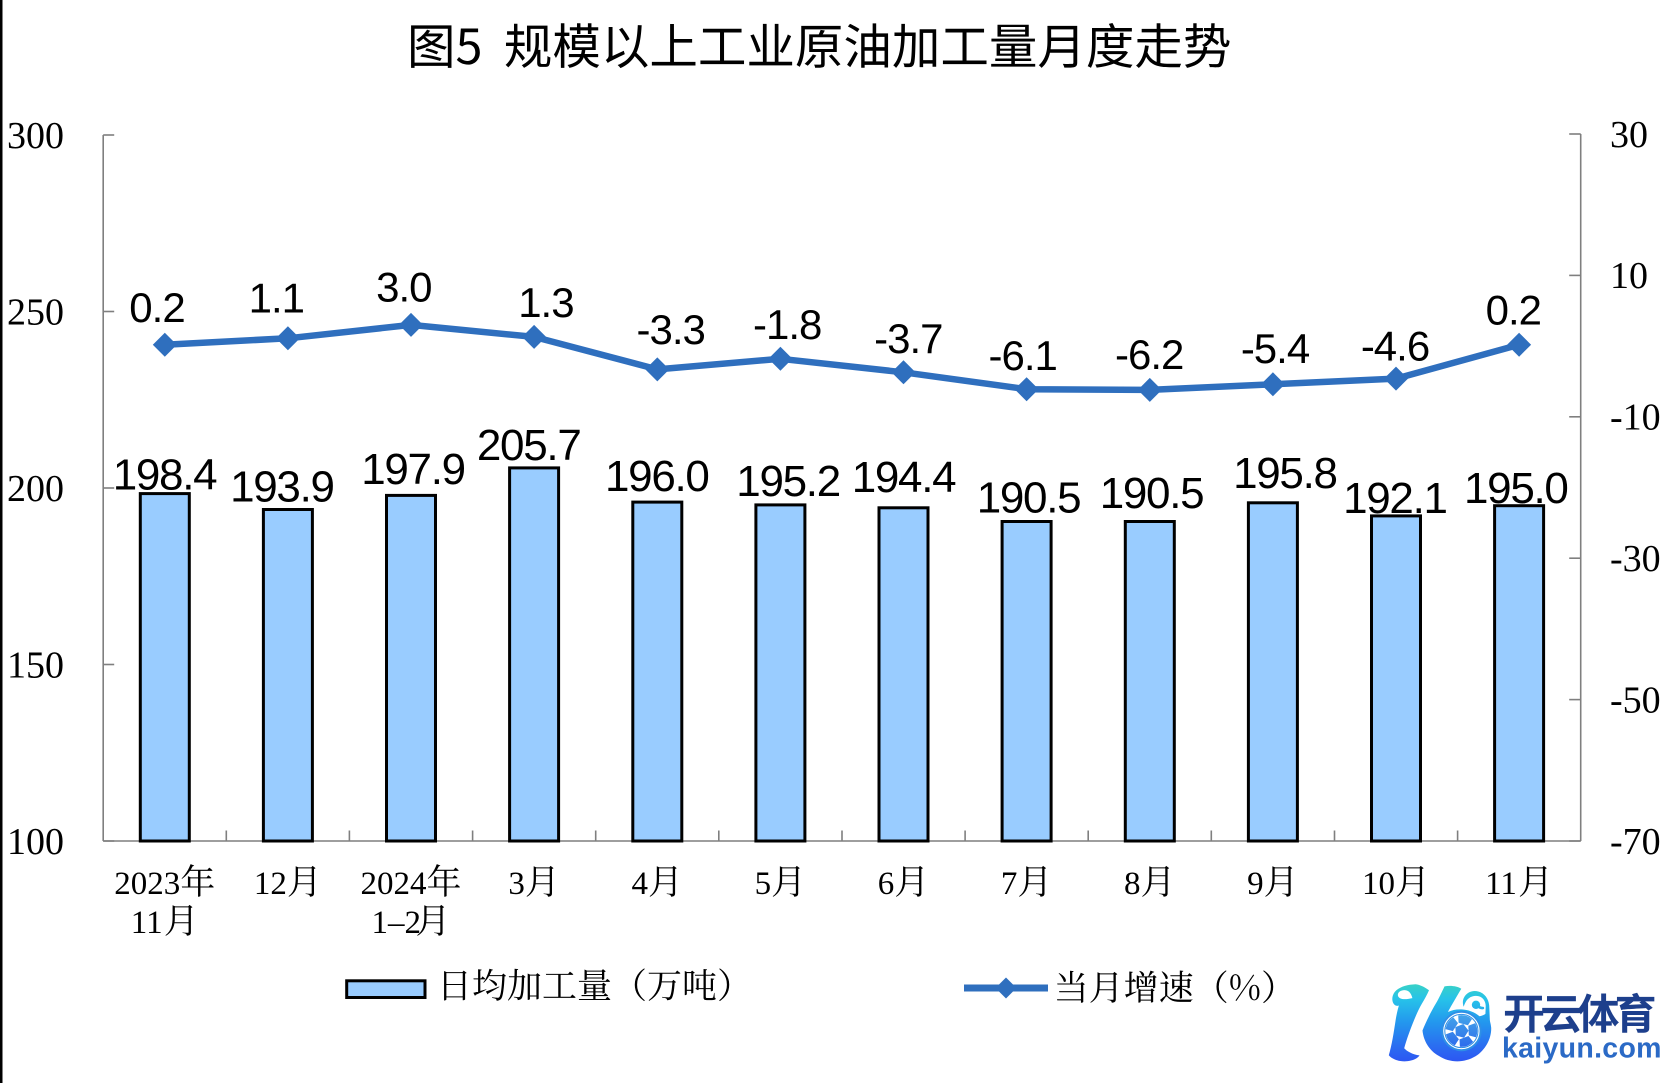 The image size is (1674, 1083). Describe the element at coordinates (886, 884) in the screenshot. I see `svg-text: 6` at that location.